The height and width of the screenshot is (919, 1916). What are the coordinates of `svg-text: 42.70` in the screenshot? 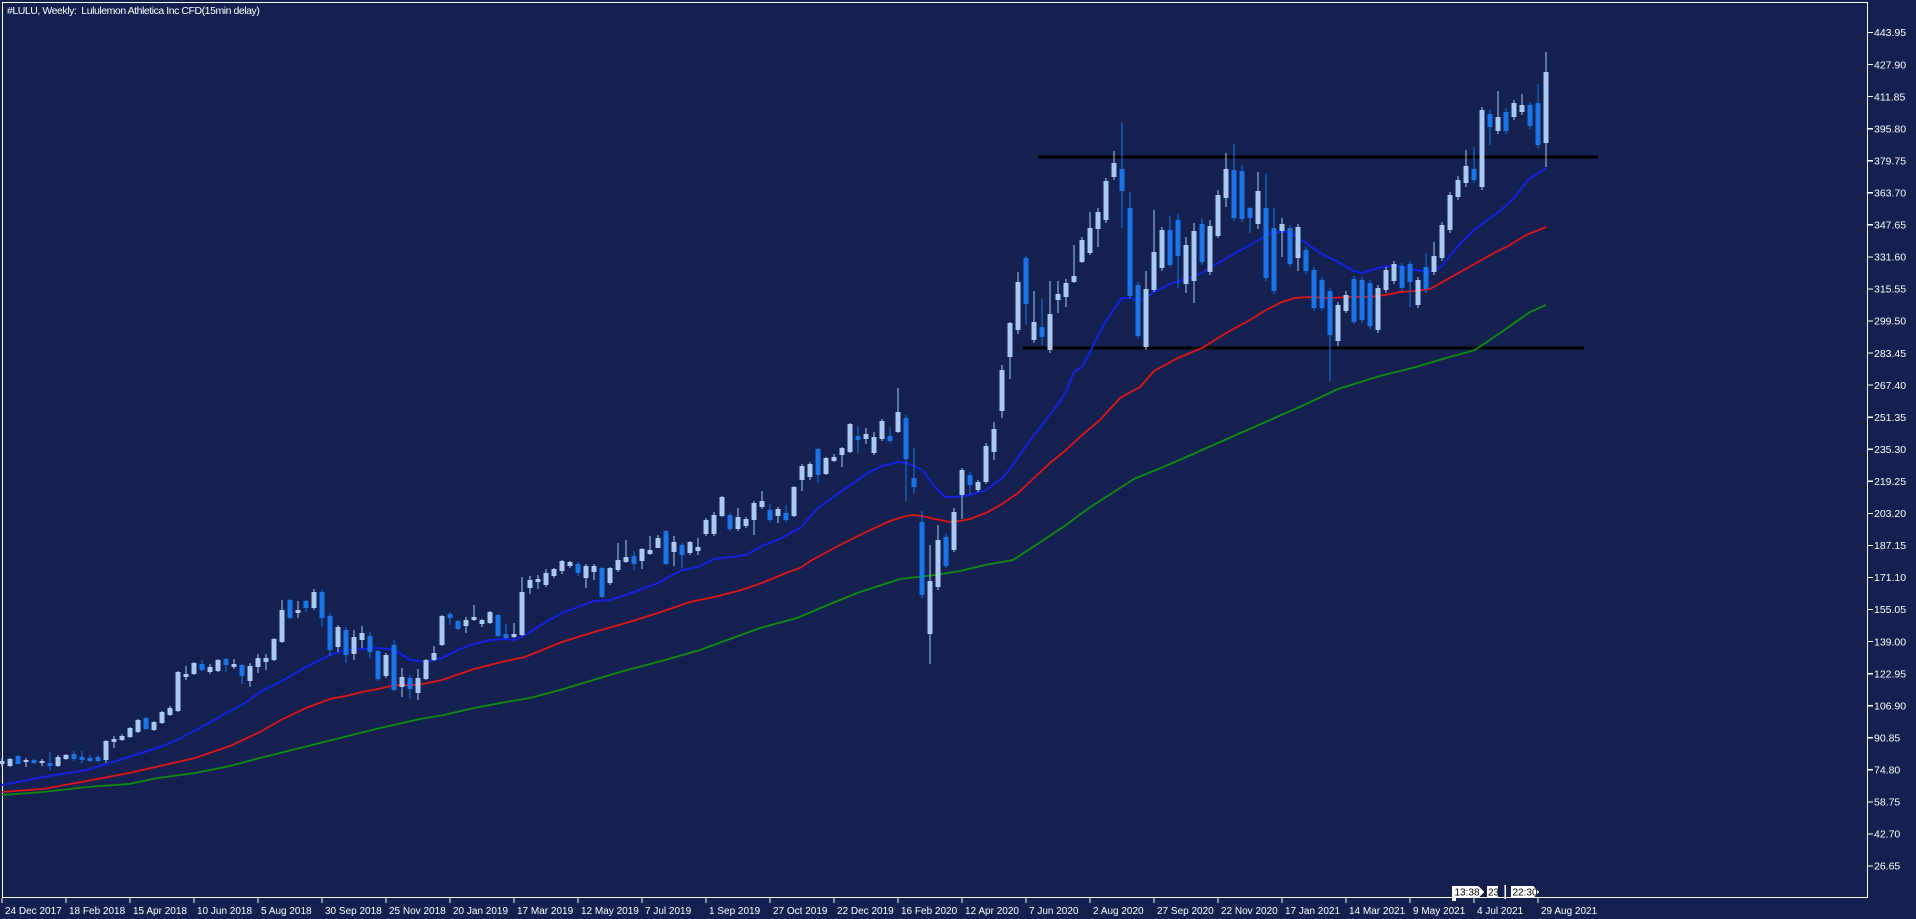 It's located at (1887, 835).